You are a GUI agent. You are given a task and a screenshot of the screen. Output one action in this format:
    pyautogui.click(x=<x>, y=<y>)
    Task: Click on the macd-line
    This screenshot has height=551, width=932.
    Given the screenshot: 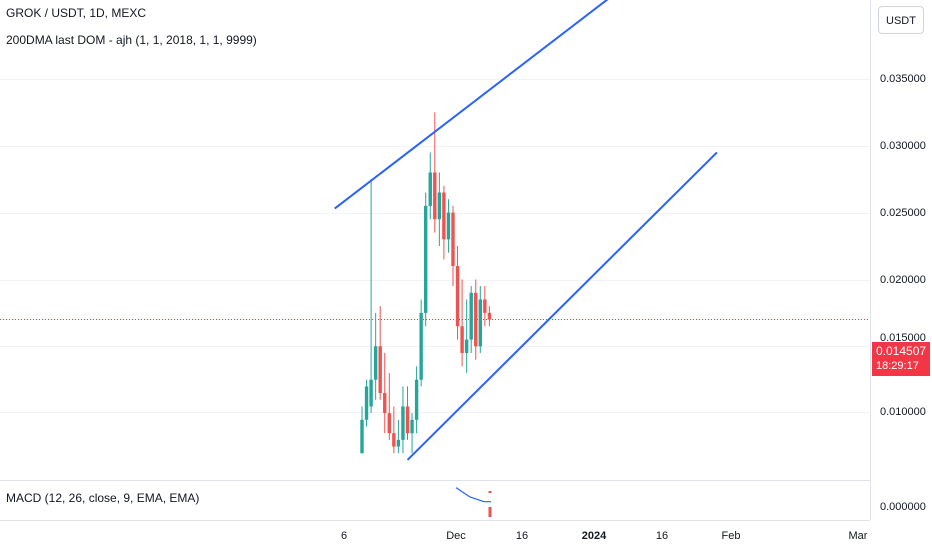 What is the action you would take?
    pyautogui.click(x=473, y=495)
    